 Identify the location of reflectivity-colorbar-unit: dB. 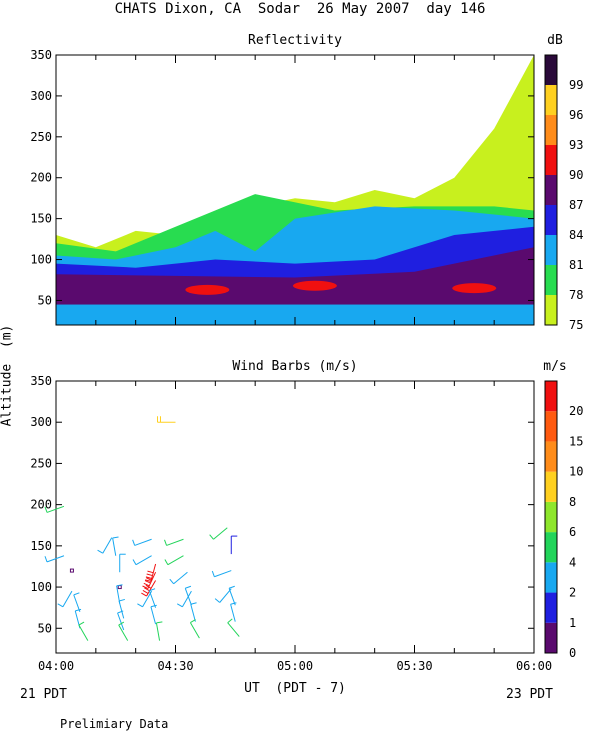
(555, 40).